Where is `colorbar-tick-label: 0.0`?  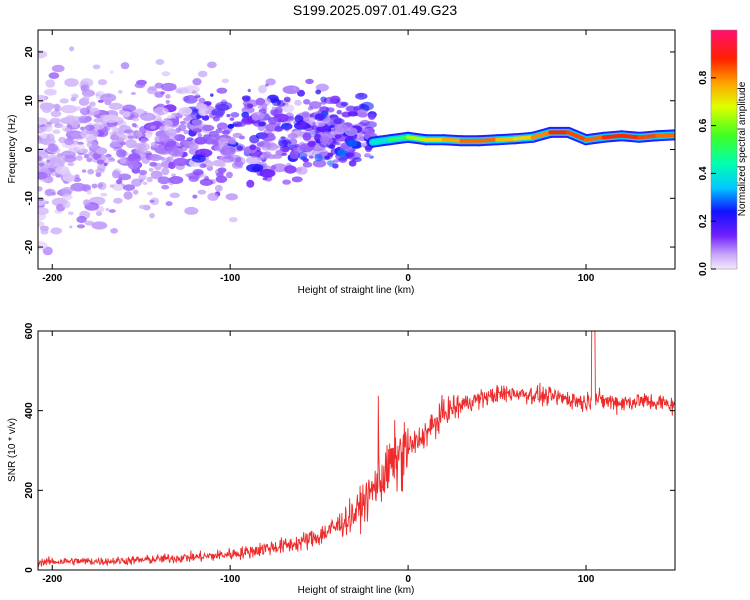 colorbar-tick-label: 0.0 is located at coordinates (703, 269).